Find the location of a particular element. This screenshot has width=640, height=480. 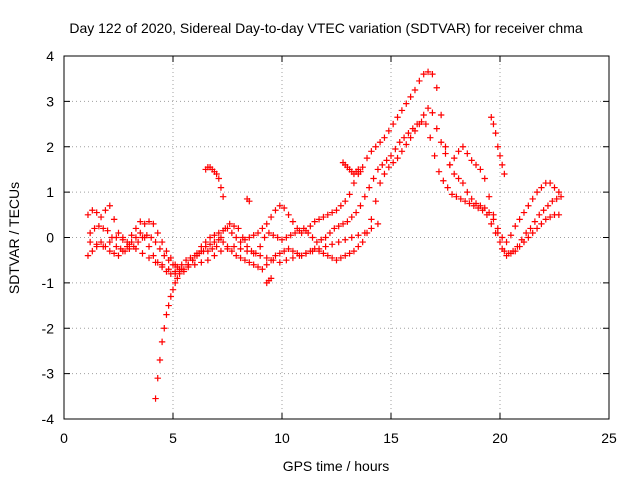

x-tick-label: 15 is located at coordinates (391, 438).